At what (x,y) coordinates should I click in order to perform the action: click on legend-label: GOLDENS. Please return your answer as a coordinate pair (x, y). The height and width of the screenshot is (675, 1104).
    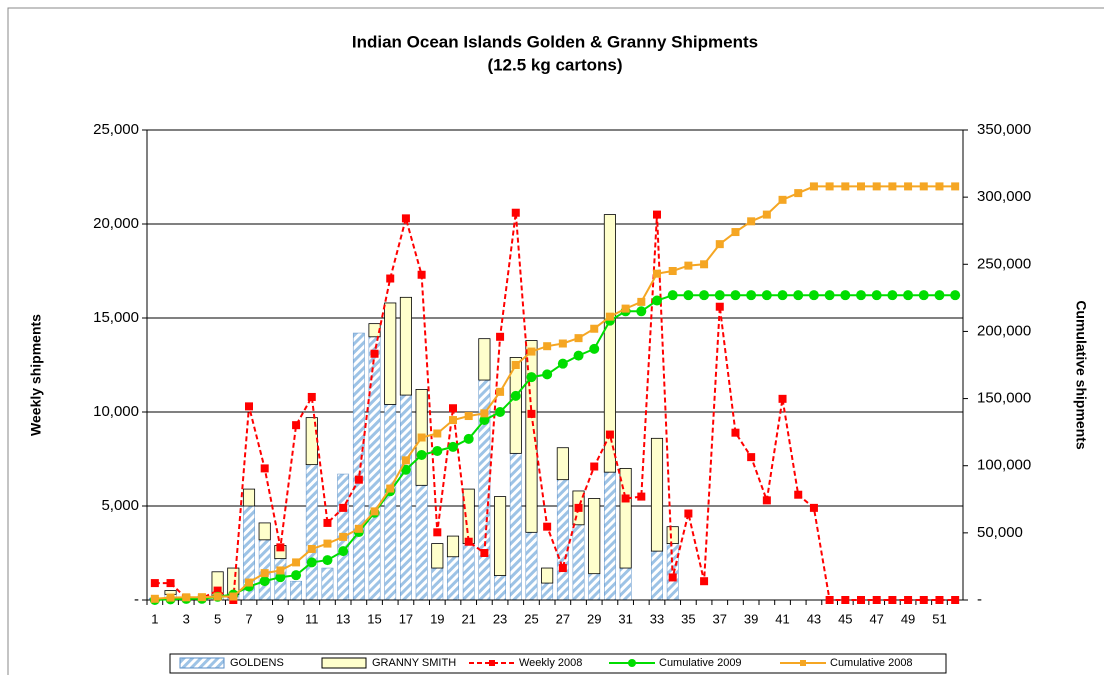
    Looking at the image, I should click on (257, 663).